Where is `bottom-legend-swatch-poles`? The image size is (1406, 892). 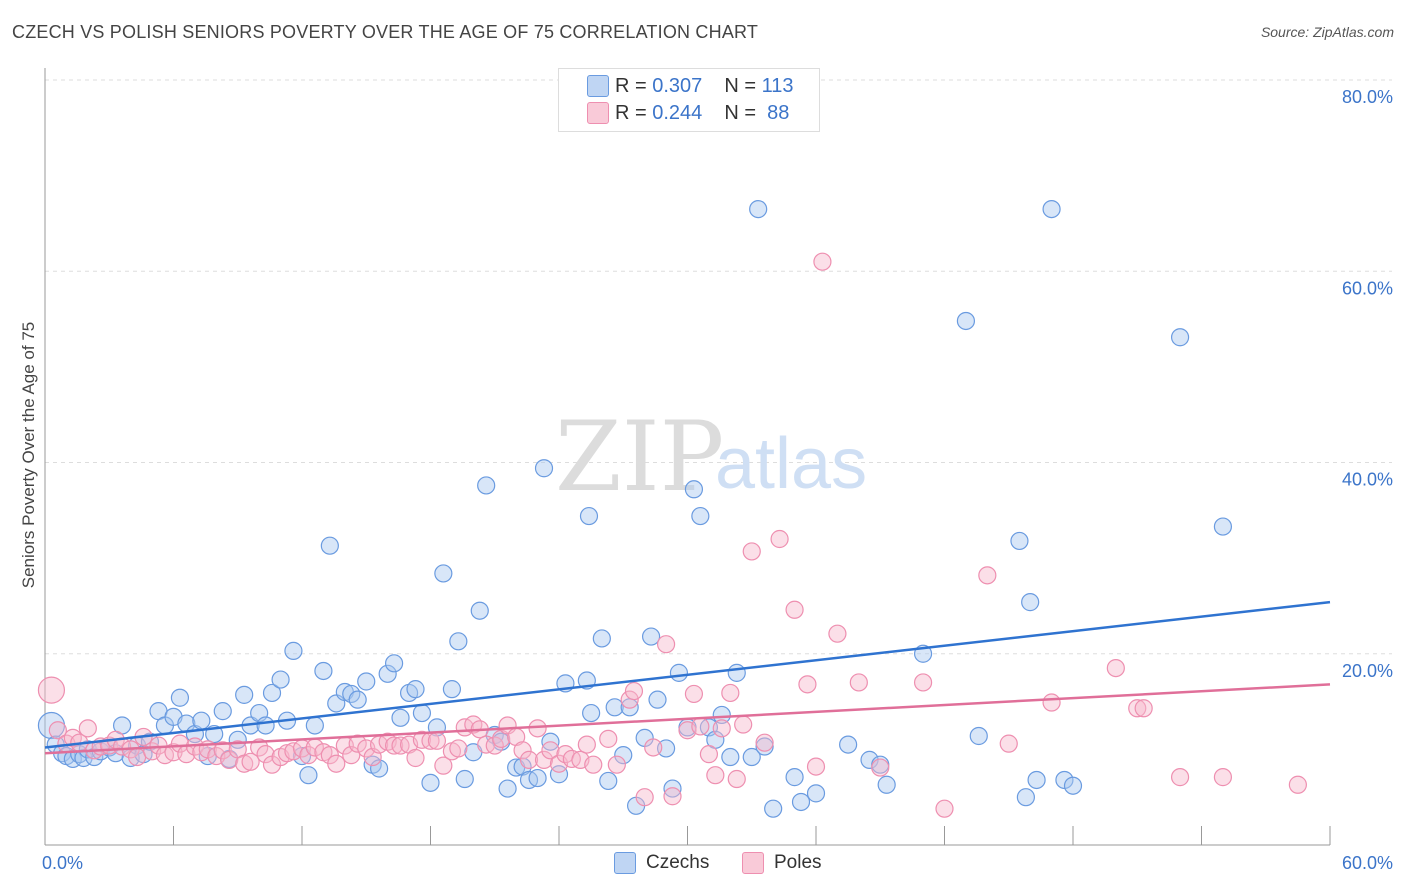
bottom-legend-swatch-poles is located at coordinates (753, 863).